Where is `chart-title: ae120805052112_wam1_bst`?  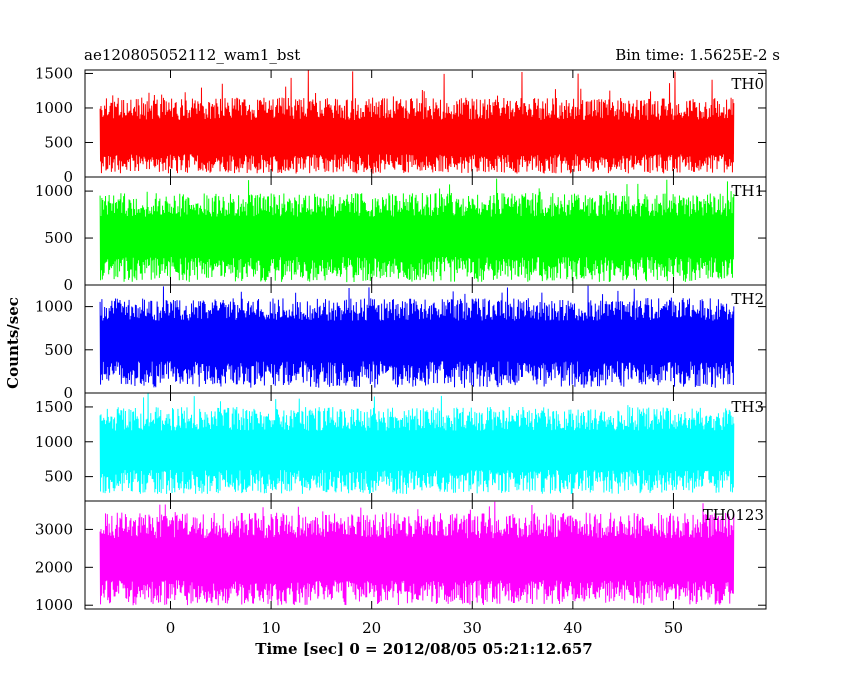 chart-title: ae120805052112_wam1_bst is located at coordinates (192, 55).